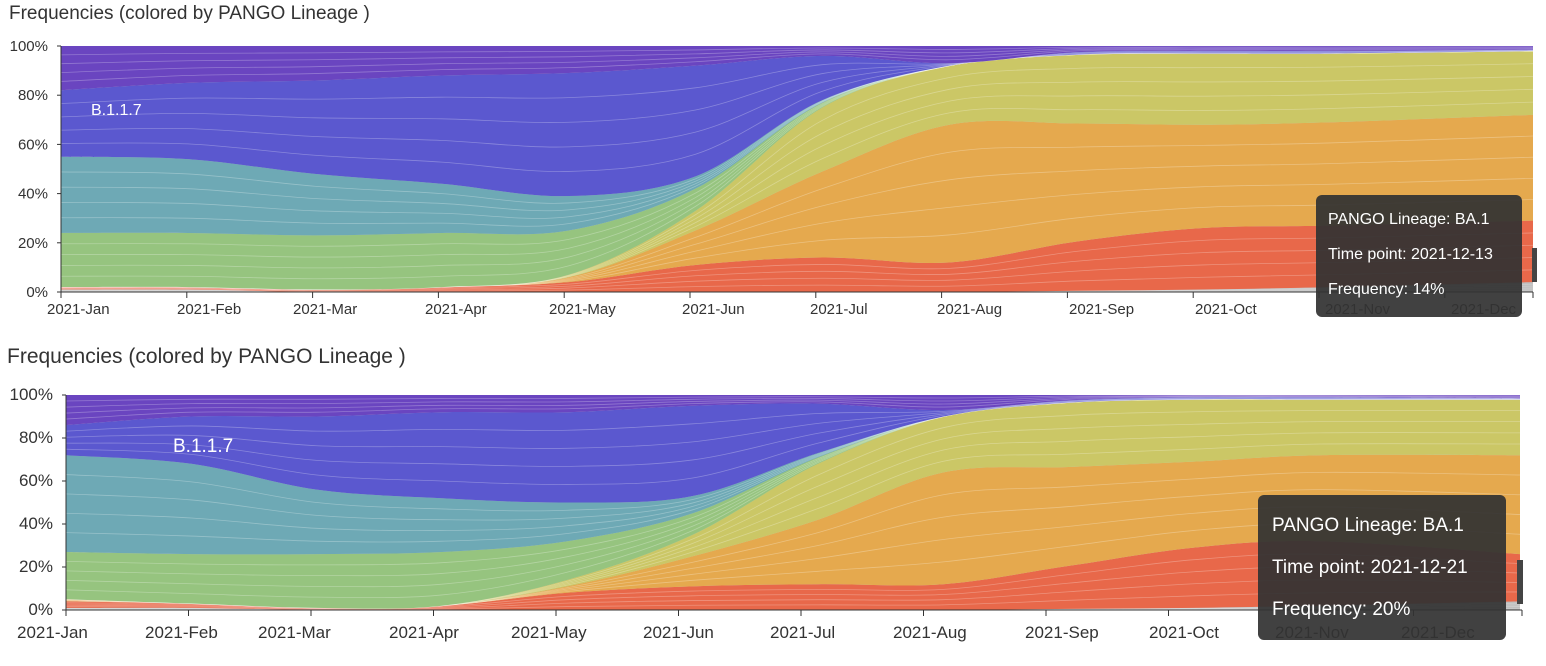 This screenshot has height=666, width=1546. I want to click on tooltip-time-point: Time point: 2021-12-13, so click(1410, 254).